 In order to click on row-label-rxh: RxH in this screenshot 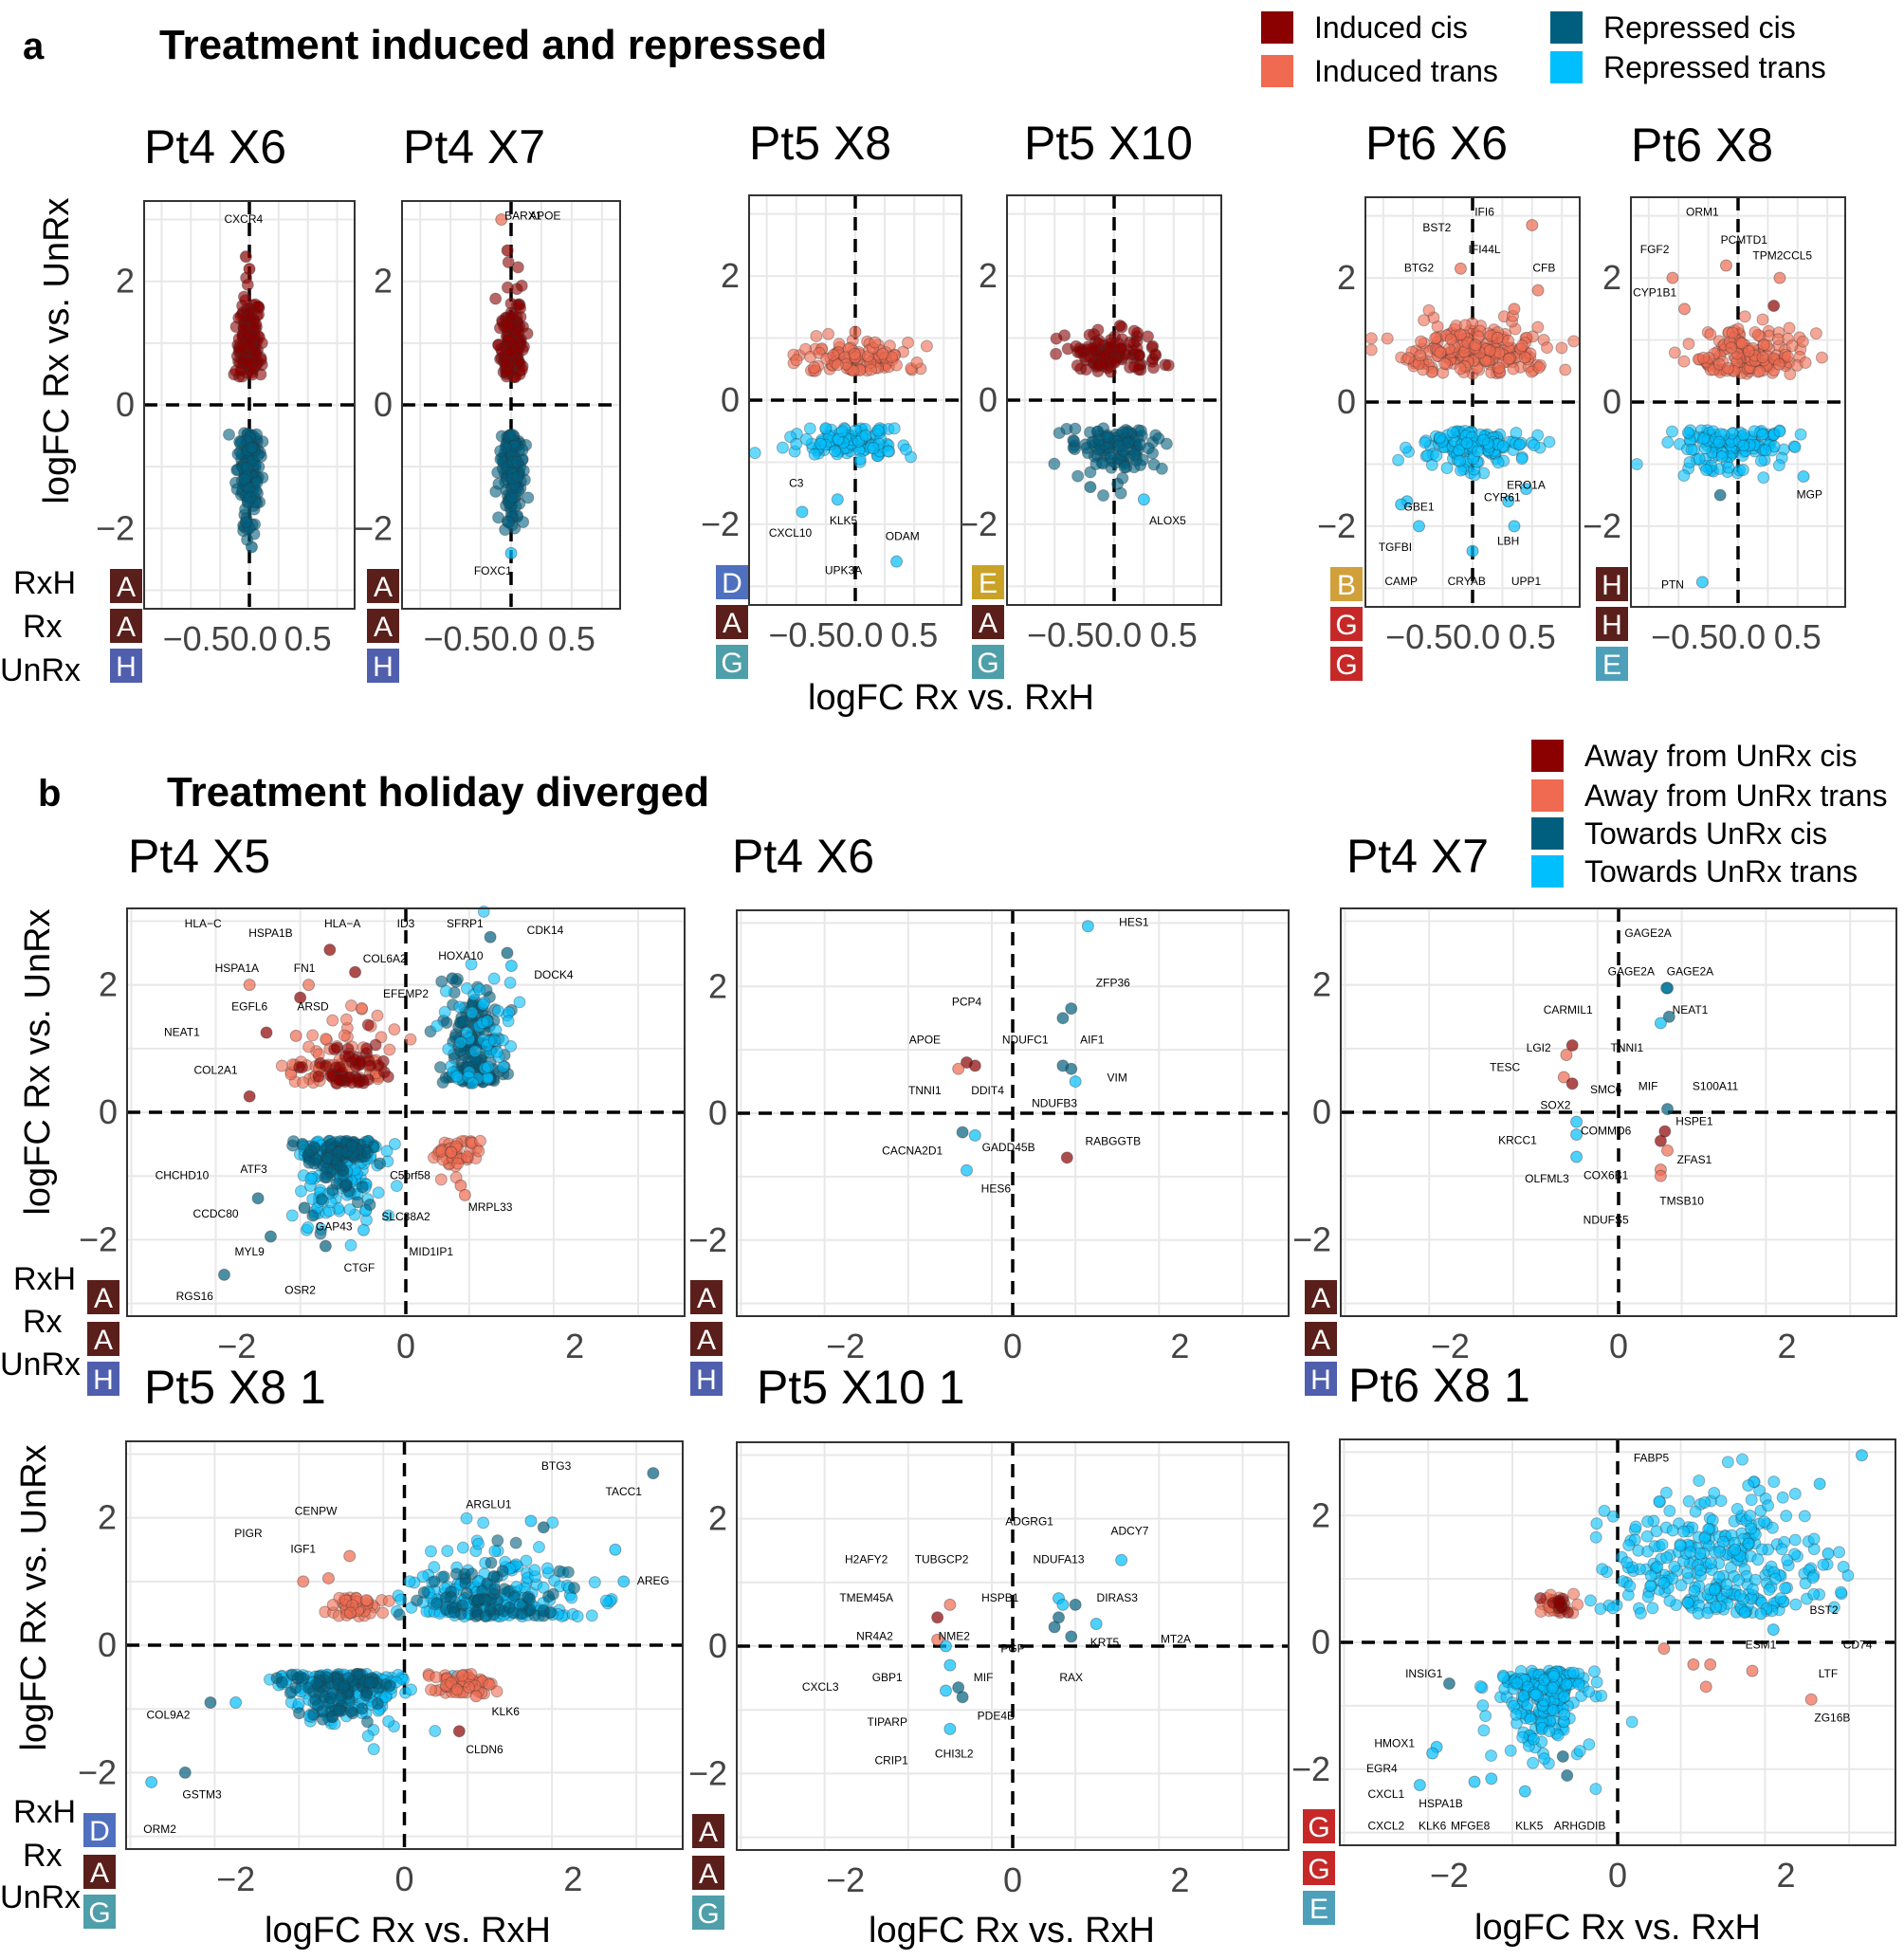, I will do `click(44, 1279)`.